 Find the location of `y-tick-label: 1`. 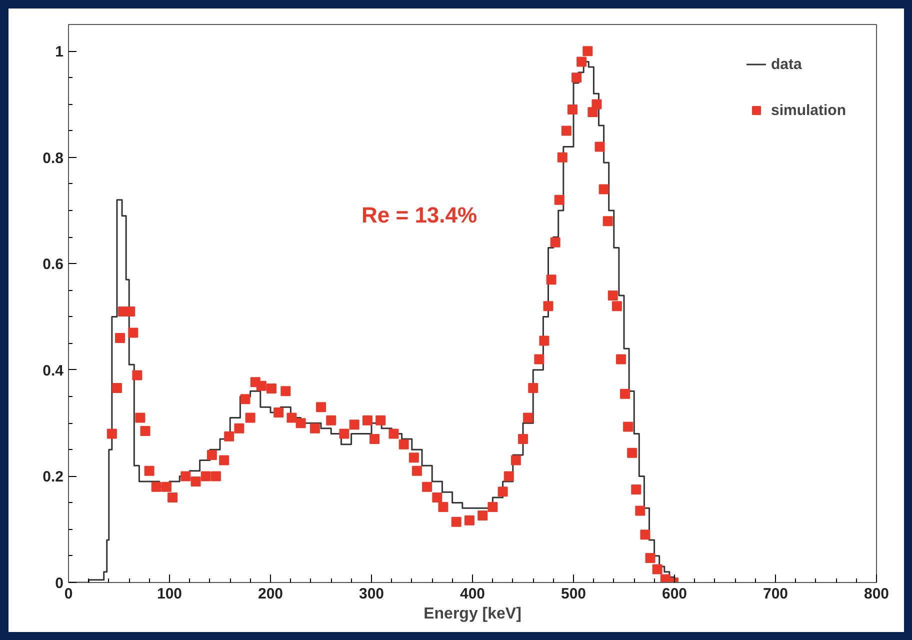

y-tick-label: 1 is located at coordinates (59, 52).